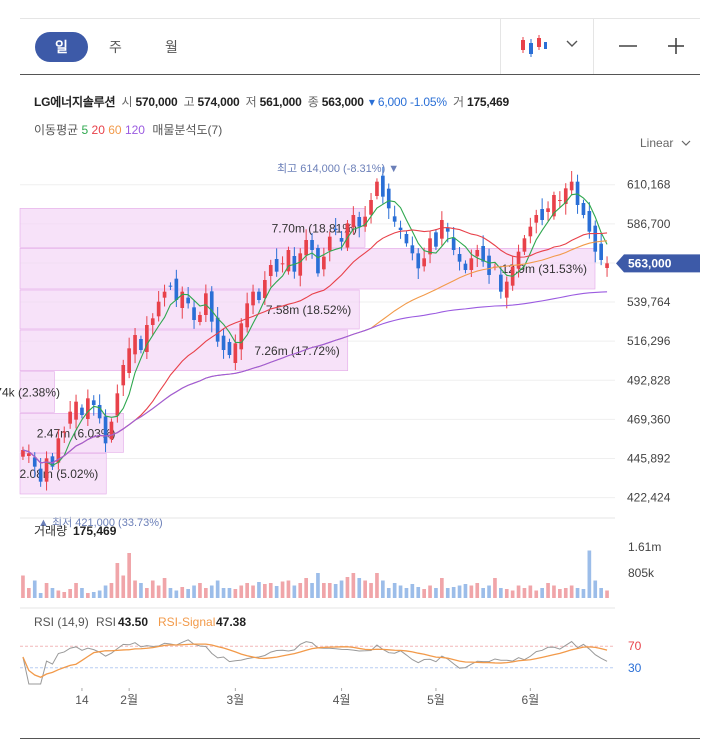  What do you see at coordinates (171, 47) in the screenshot?
I see `tab-month: 월` at bounding box center [171, 47].